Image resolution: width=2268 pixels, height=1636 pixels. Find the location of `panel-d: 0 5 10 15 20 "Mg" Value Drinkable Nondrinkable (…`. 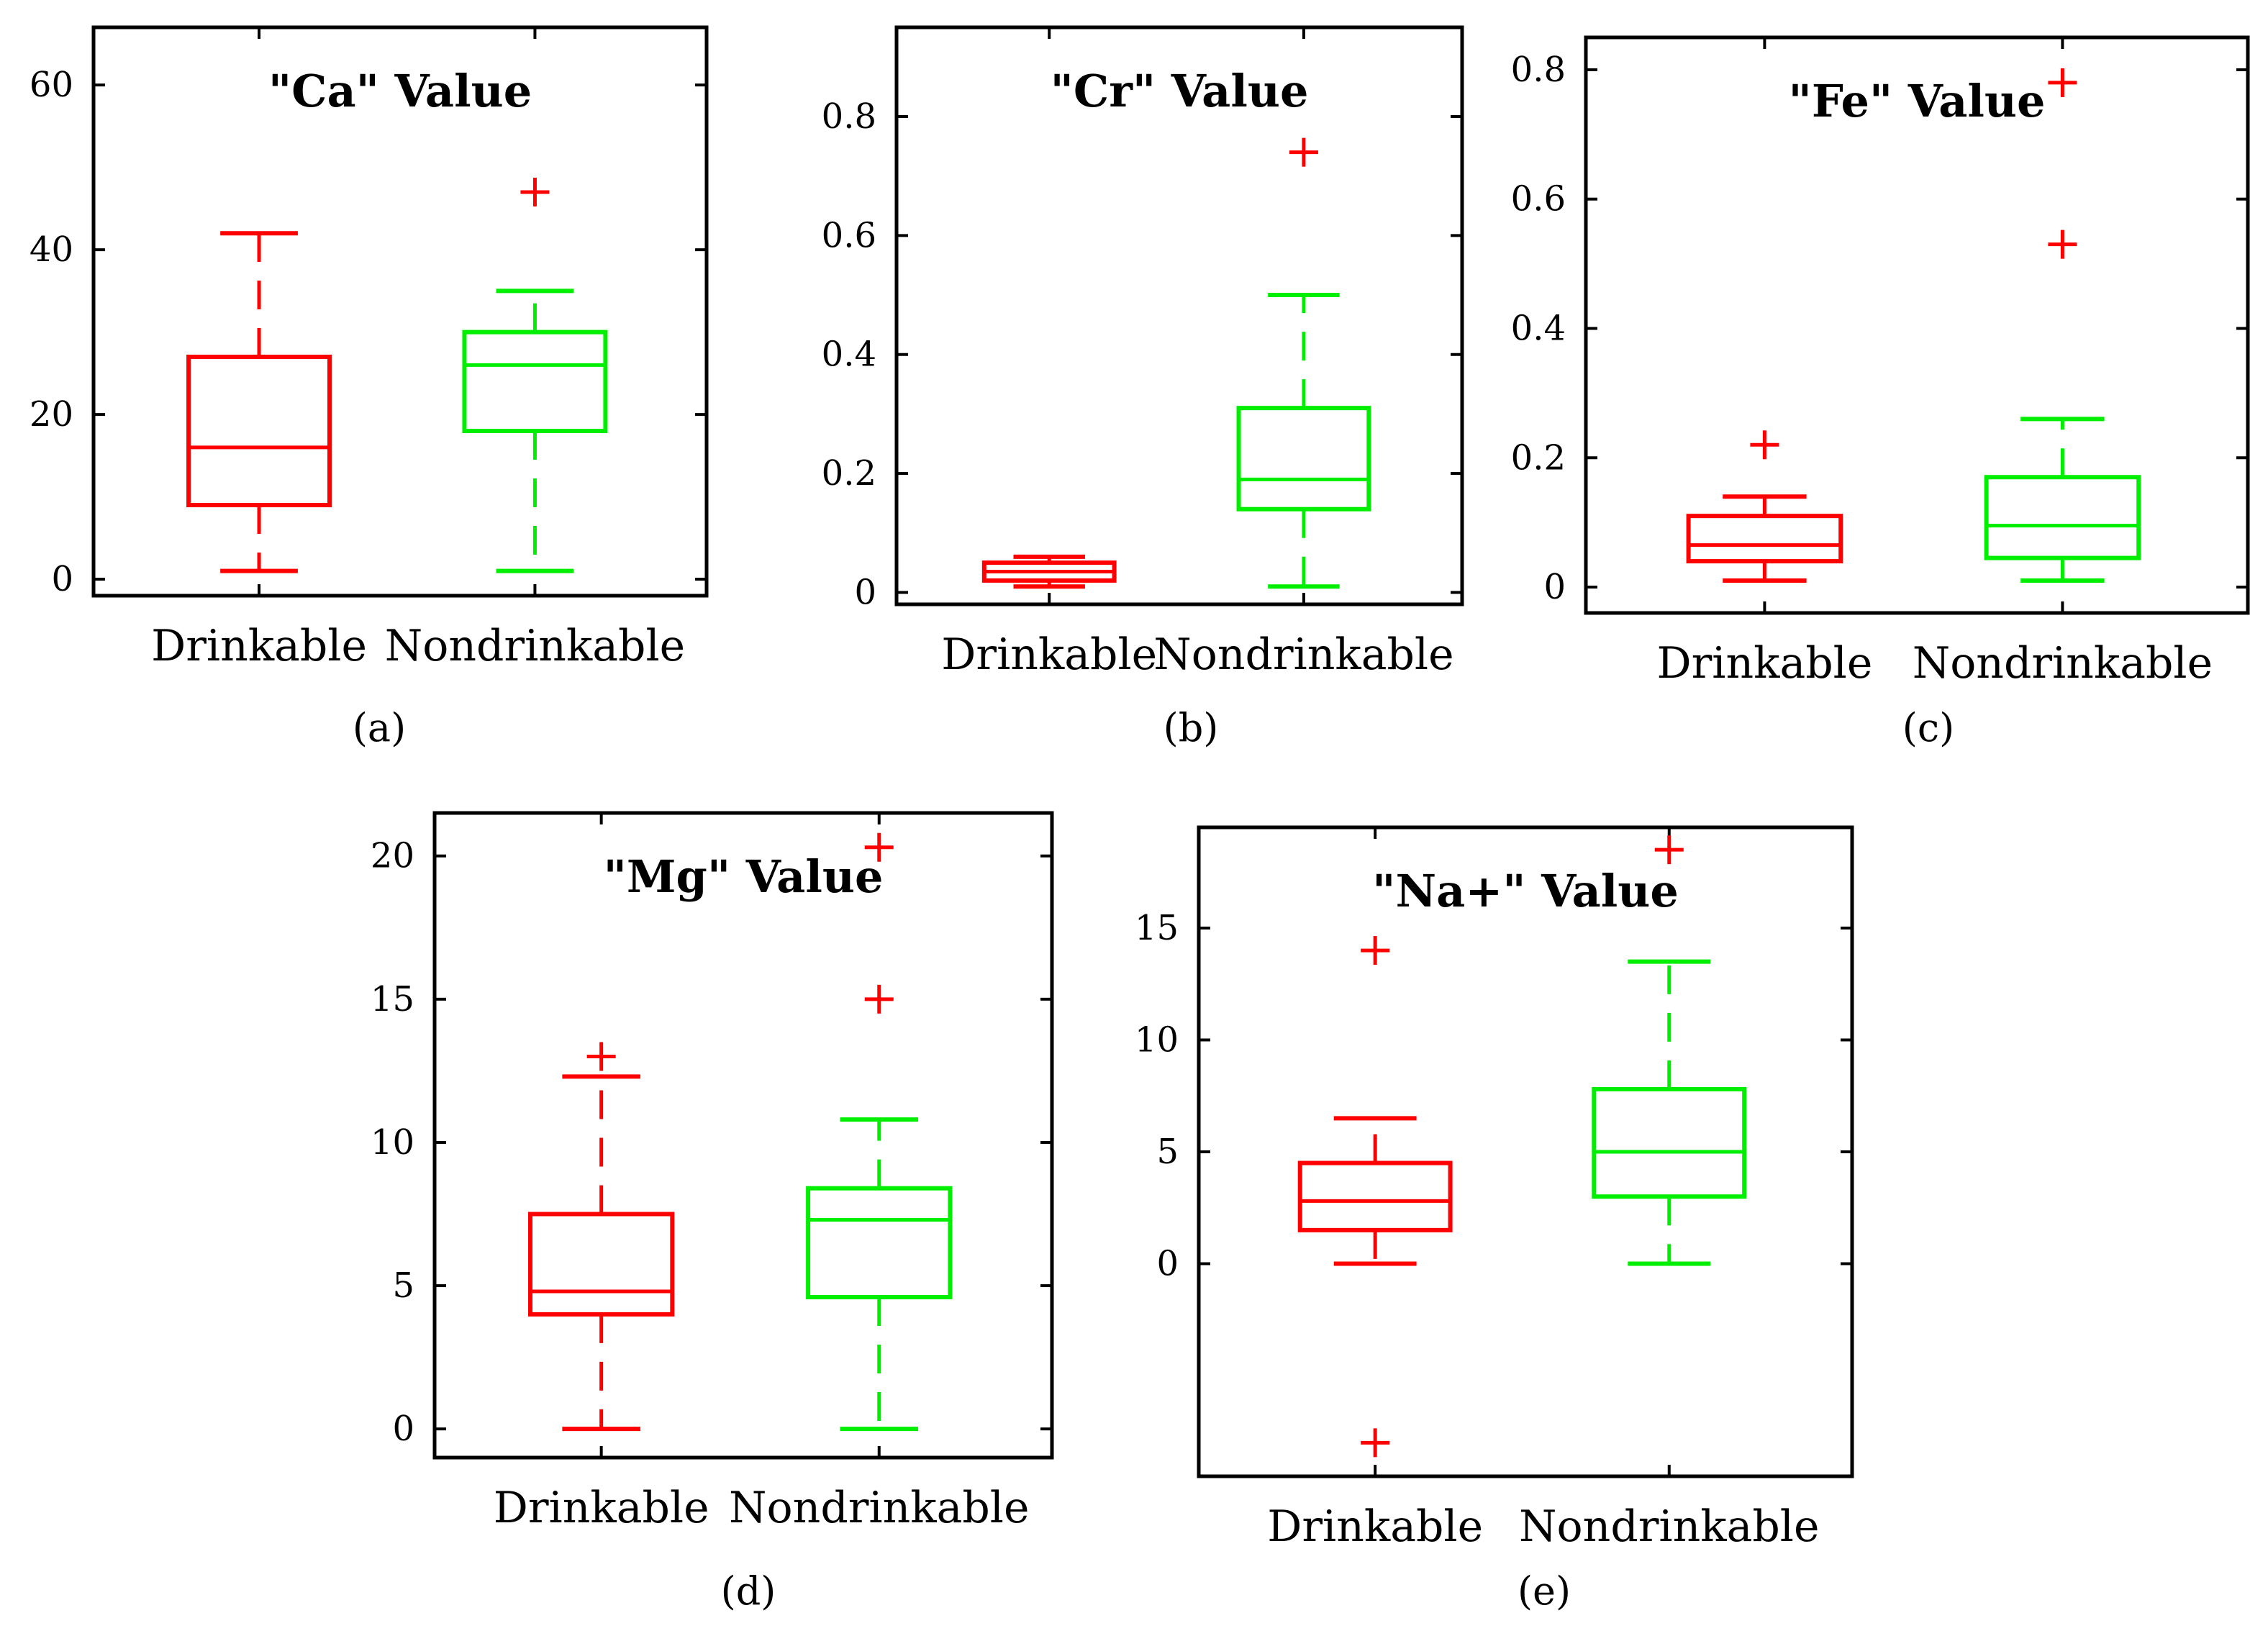

panel-d: 0 5 10 15 20 "Mg" Value Drinkable Nondrinkable (… is located at coordinates (712, 1213).